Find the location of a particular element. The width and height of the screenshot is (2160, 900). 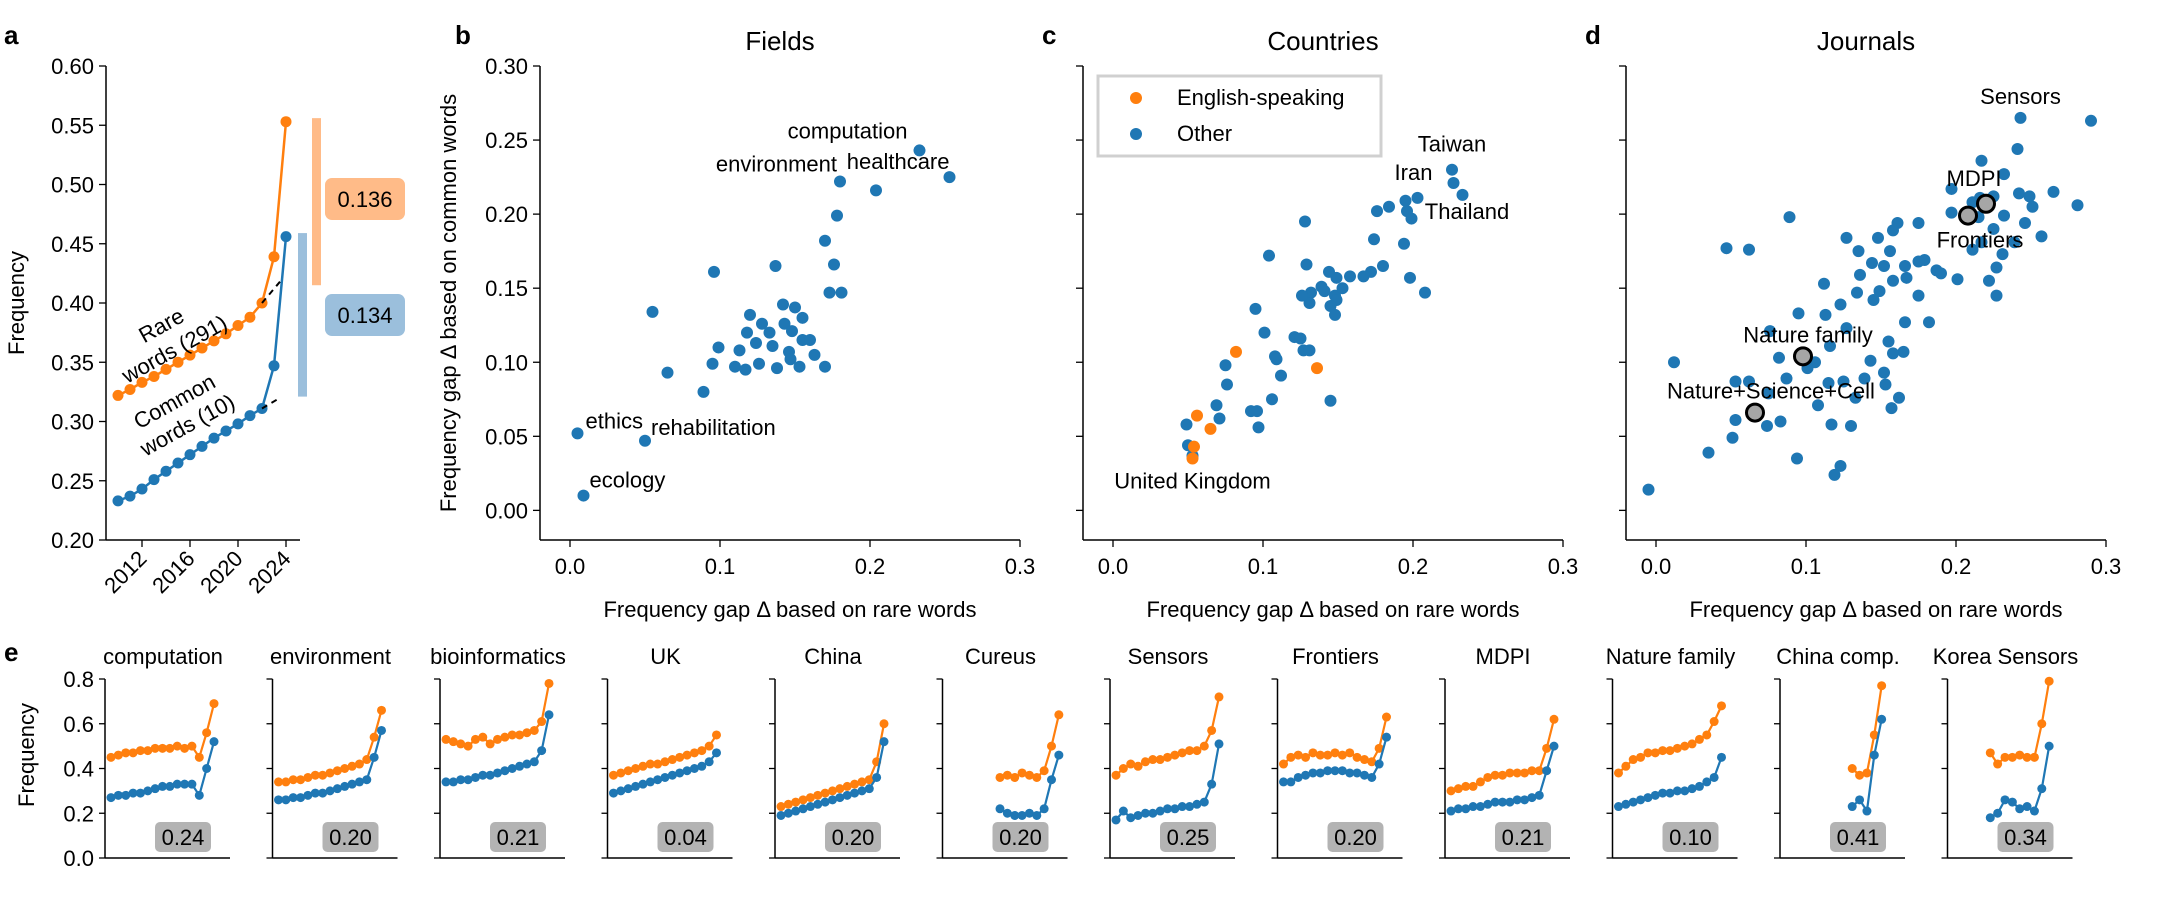

subplot-title: Nature family is located at coordinates (1671, 656).